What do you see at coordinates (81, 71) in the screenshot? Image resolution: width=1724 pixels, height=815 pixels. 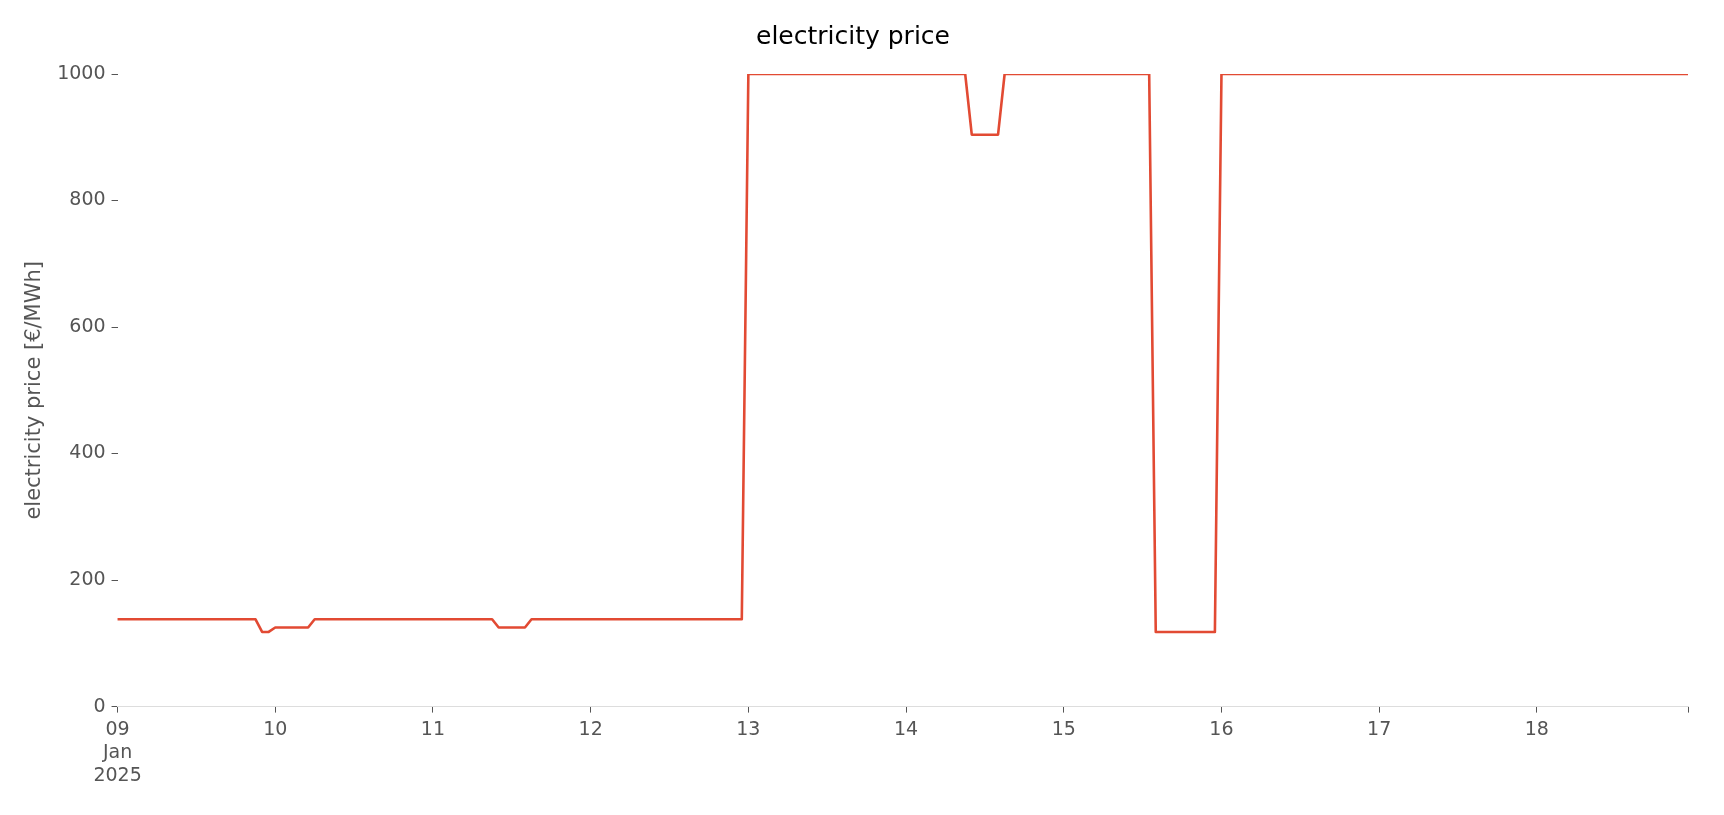 I see `y-tick-label: 1000` at bounding box center [81, 71].